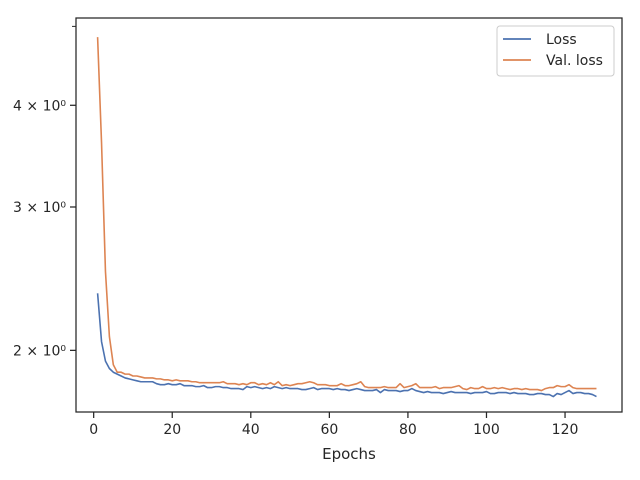  I want to click on y-tick-label: 4 × 10⁰, so click(39, 106).